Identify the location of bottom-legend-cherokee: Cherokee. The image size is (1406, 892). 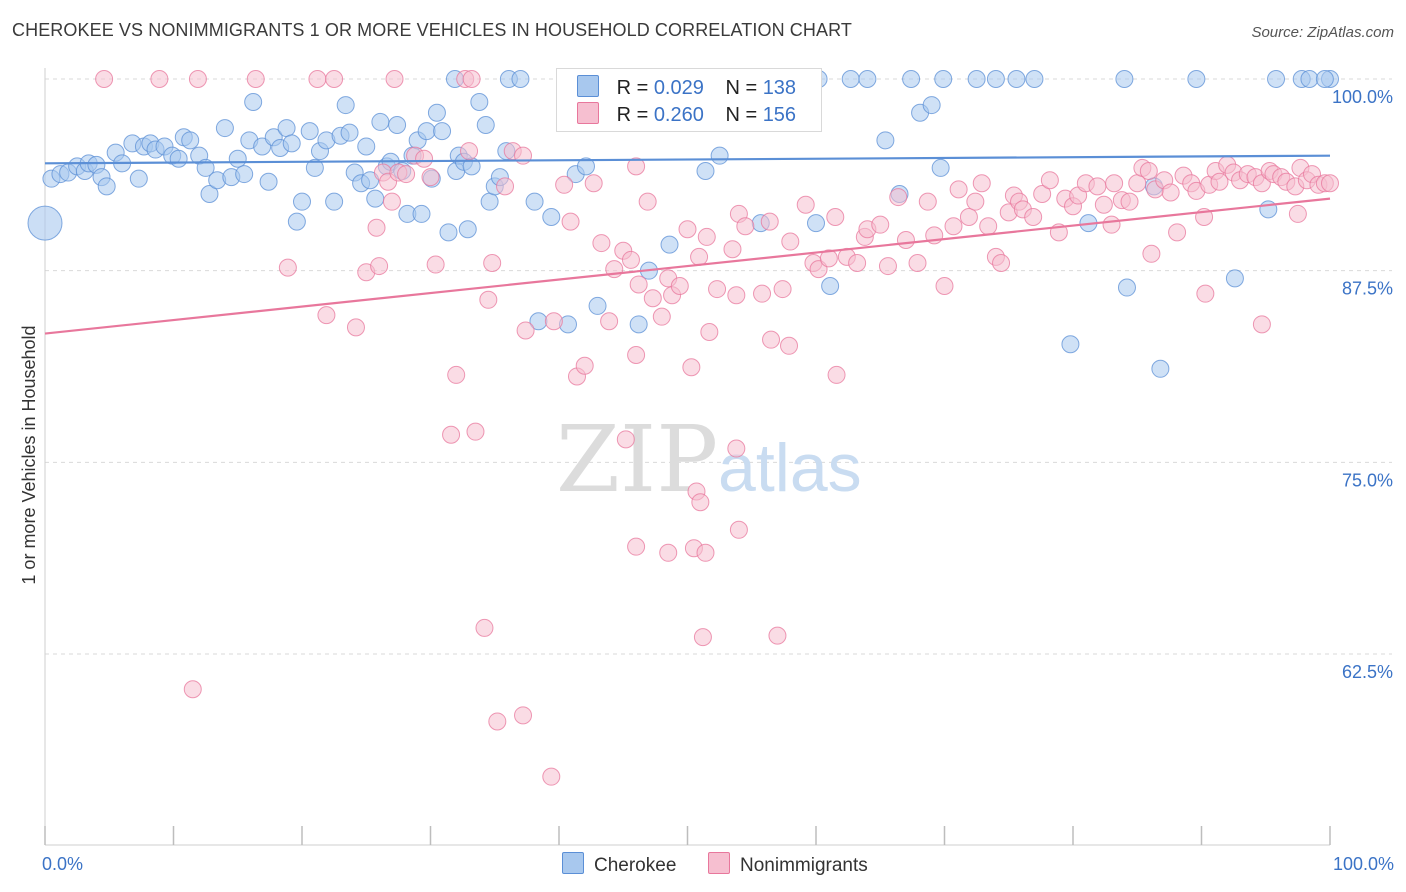
(619, 864).